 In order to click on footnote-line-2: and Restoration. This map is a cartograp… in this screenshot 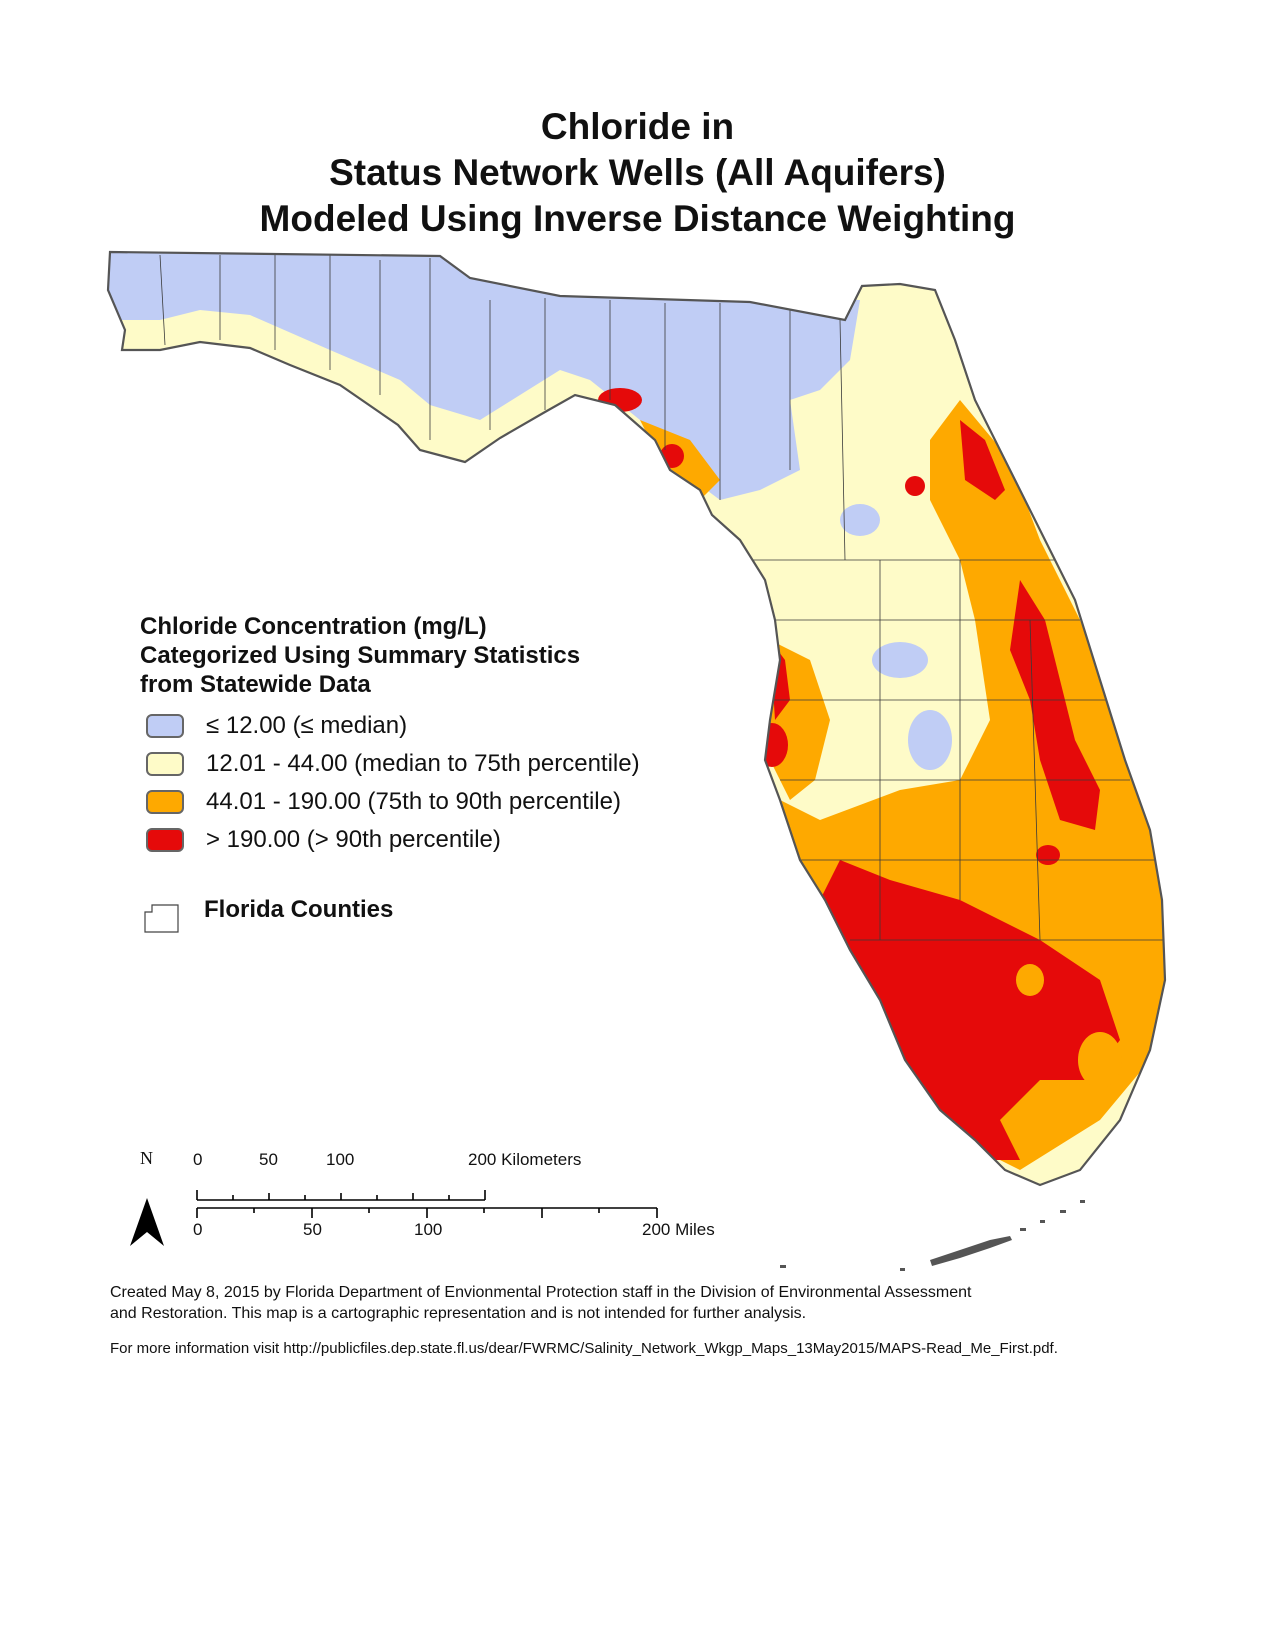, I will do `click(458, 1313)`.